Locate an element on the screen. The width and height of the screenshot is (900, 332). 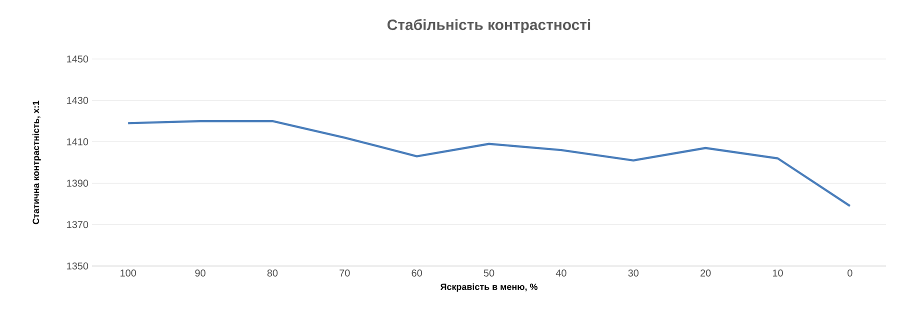
y-tick-label: 1450 is located at coordinates (77, 59).